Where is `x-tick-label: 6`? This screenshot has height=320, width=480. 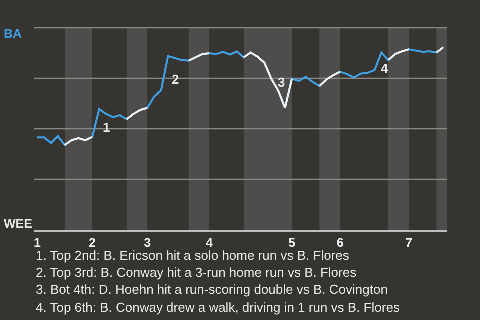 x-tick-label: 6 is located at coordinates (340, 243).